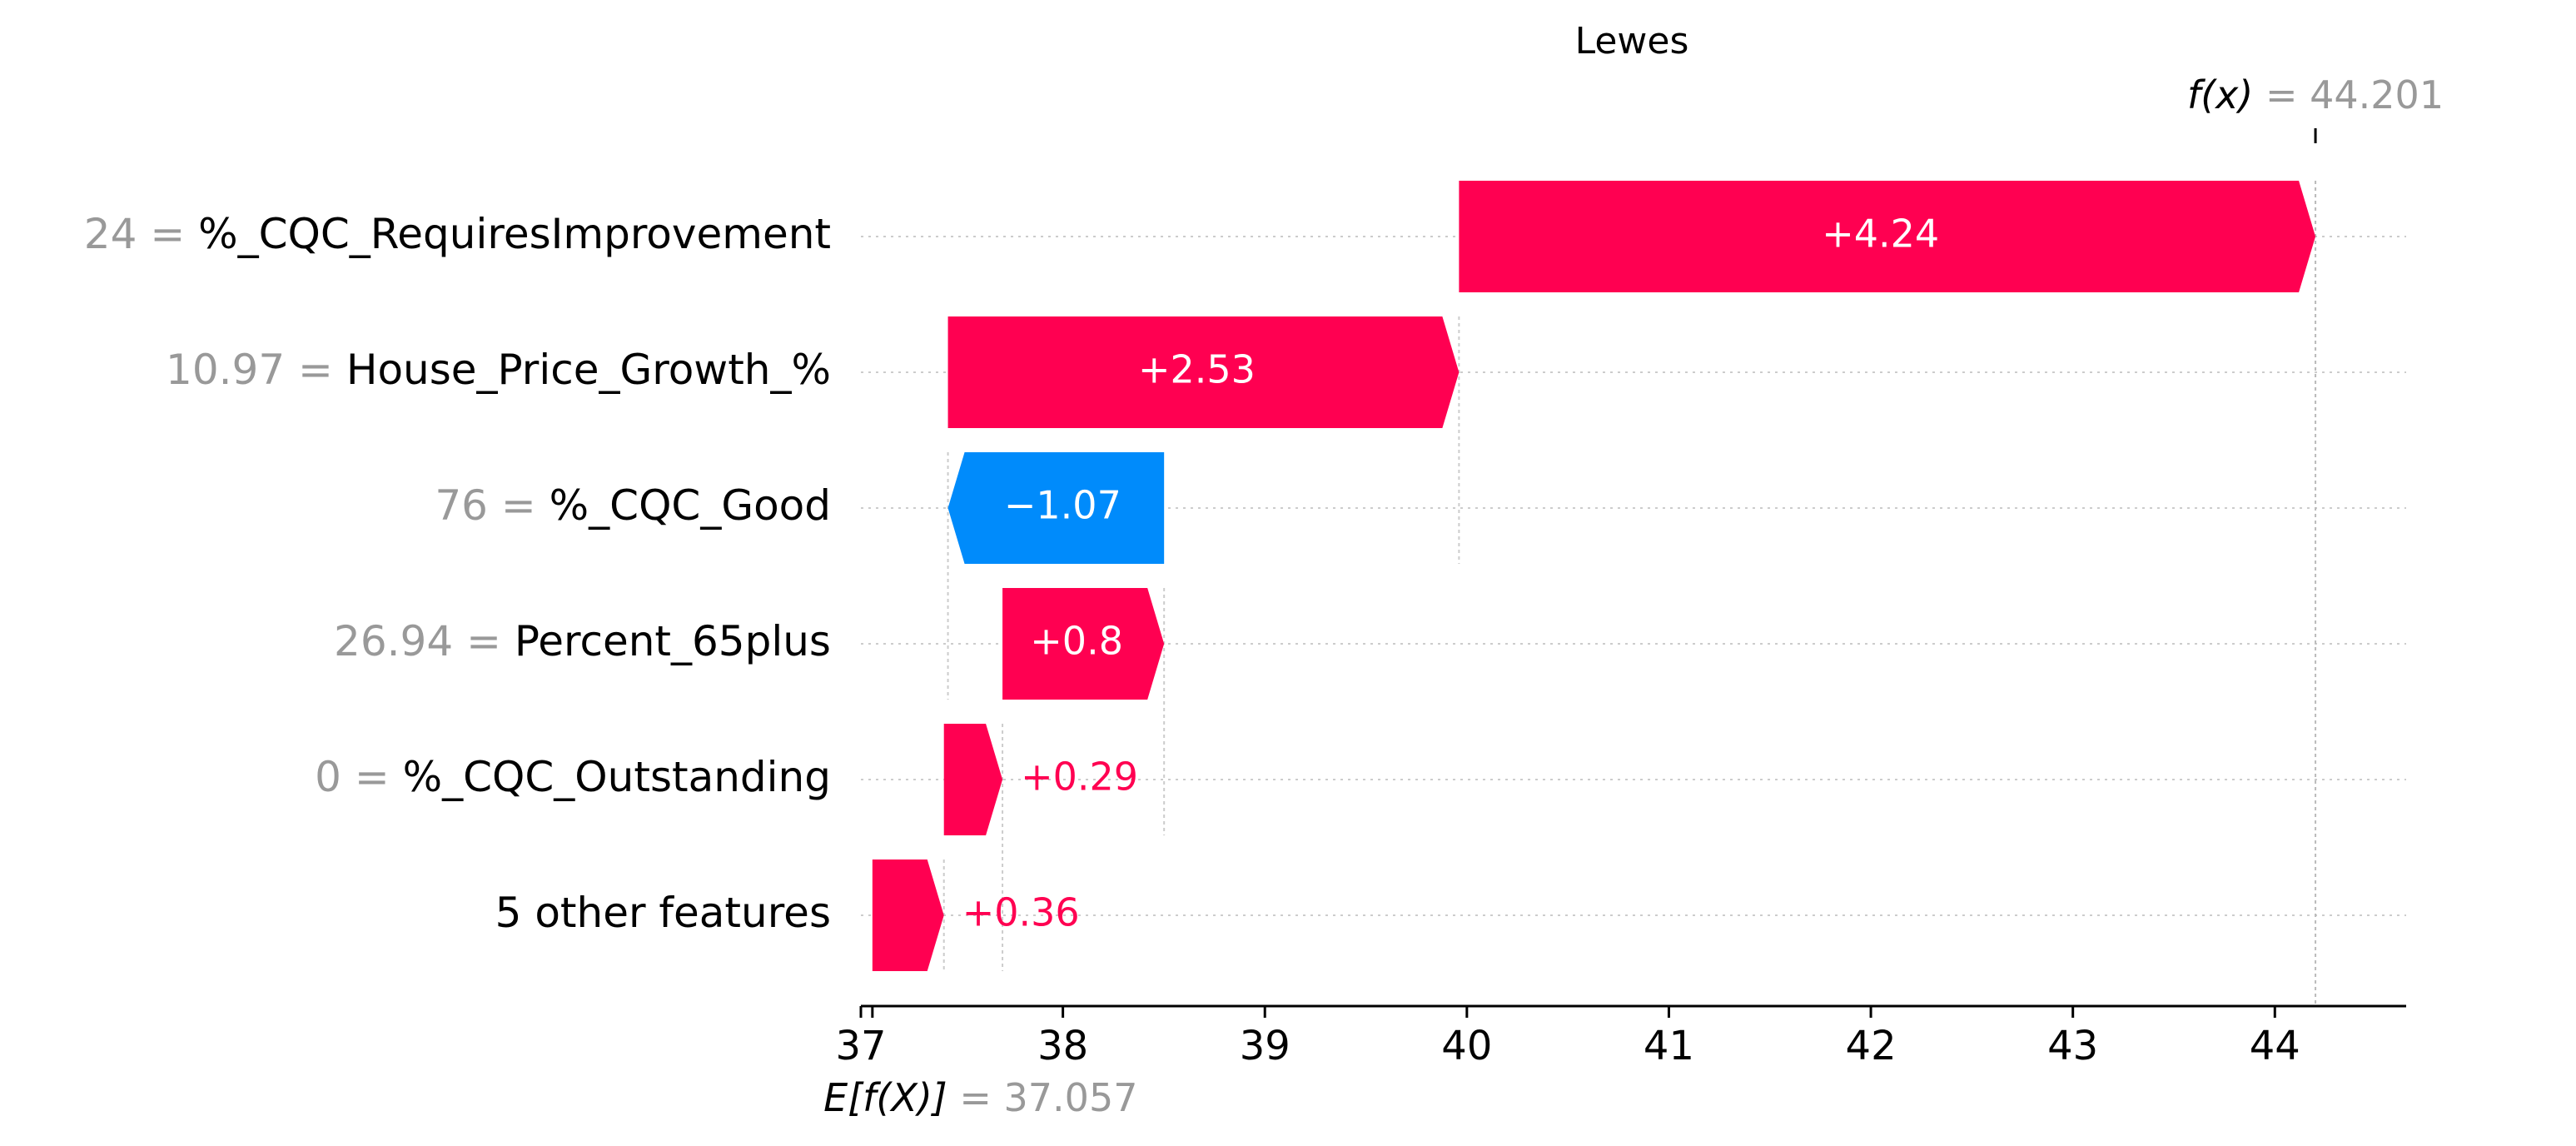  Describe the element at coordinates (1062, 505) in the screenshot. I see `bar-value-label: −1.07` at that location.